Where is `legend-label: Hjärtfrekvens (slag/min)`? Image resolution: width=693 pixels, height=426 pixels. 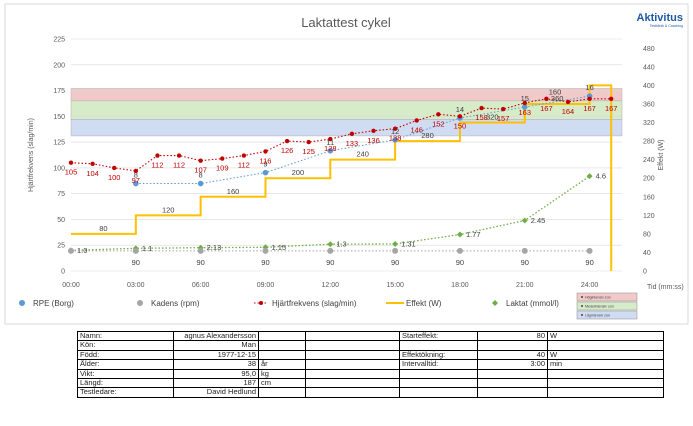
legend-label: Hjärtfrekvens (slag/min) is located at coordinates (314, 303).